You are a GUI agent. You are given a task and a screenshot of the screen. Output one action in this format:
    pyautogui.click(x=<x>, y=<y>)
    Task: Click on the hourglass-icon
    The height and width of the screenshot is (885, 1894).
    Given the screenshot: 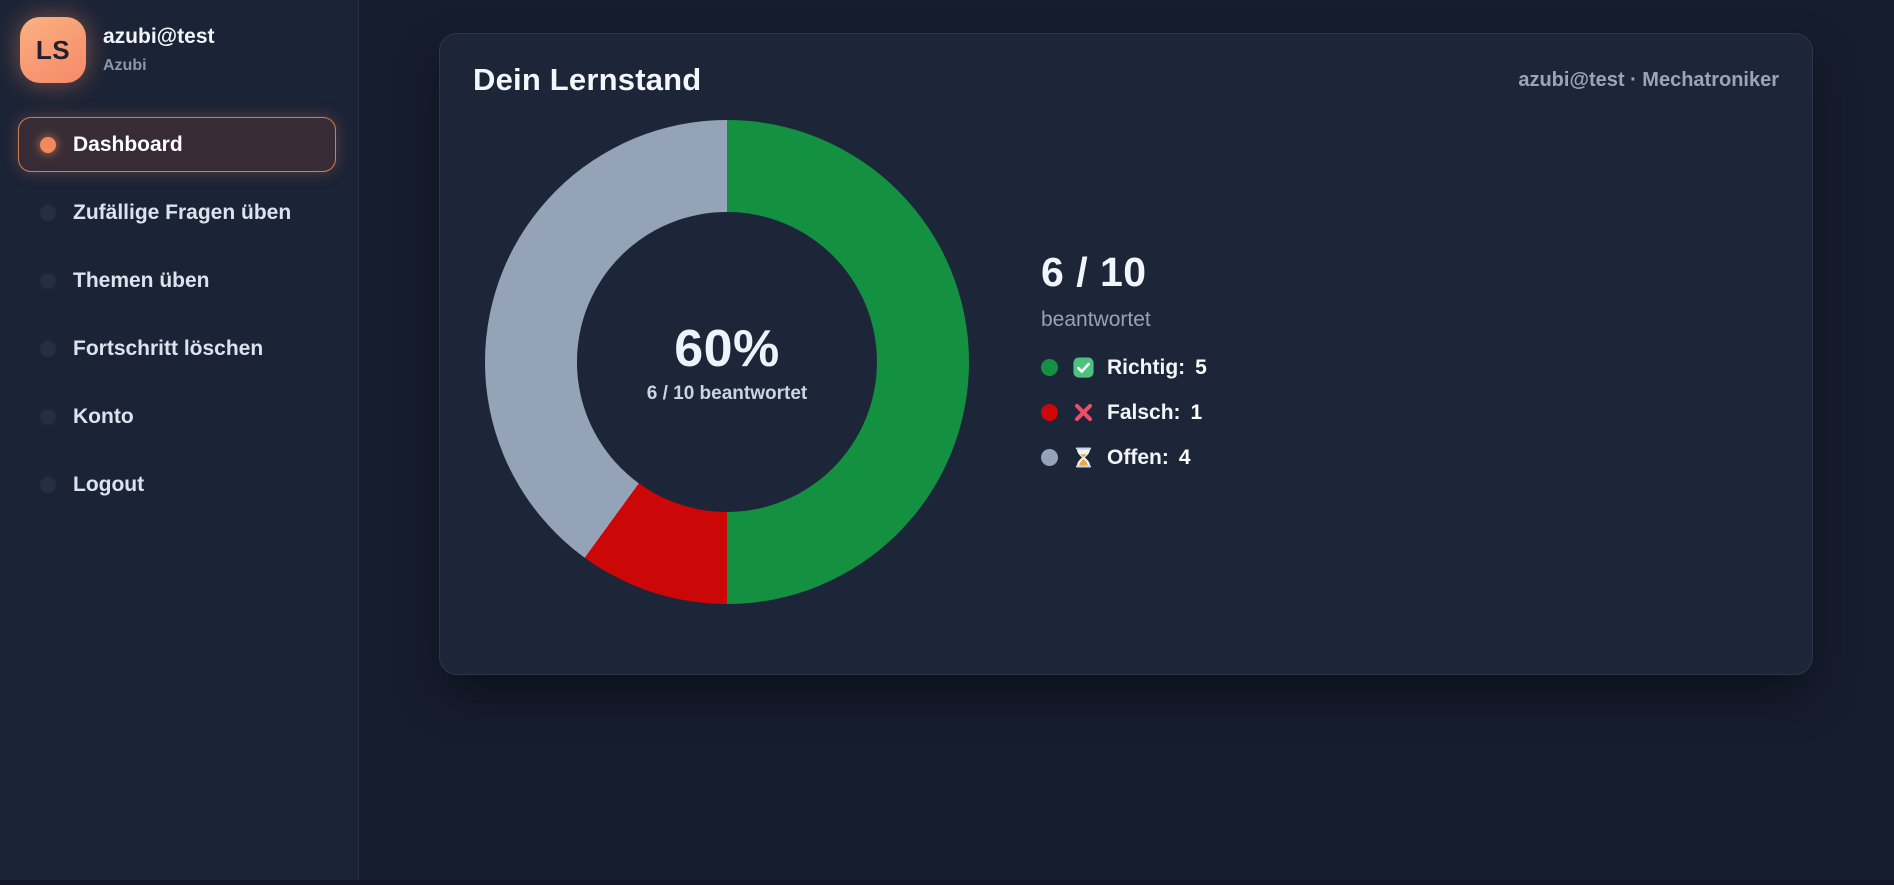 What is the action you would take?
    pyautogui.click(x=1083, y=457)
    